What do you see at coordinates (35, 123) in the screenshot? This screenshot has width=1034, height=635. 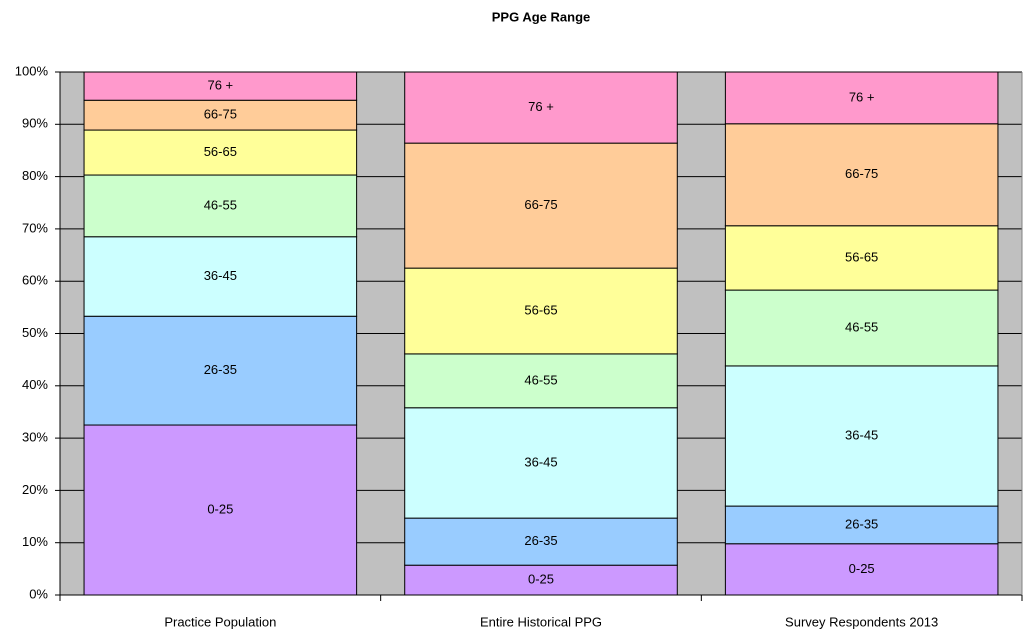 I see `y-tick-label: 90%` at bounding box center [35, 123].